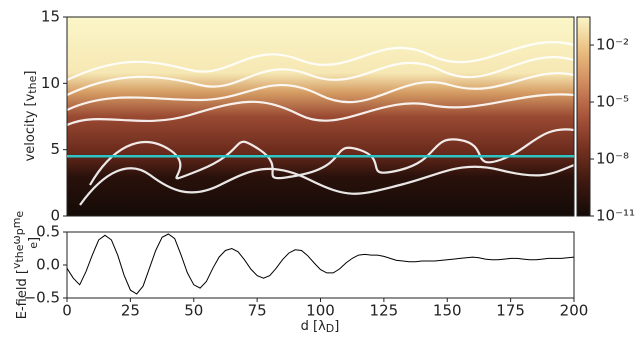  Describe the element at coordinates (67, 311) in the screenshot. I see `x-tick-label: 0` at that location.